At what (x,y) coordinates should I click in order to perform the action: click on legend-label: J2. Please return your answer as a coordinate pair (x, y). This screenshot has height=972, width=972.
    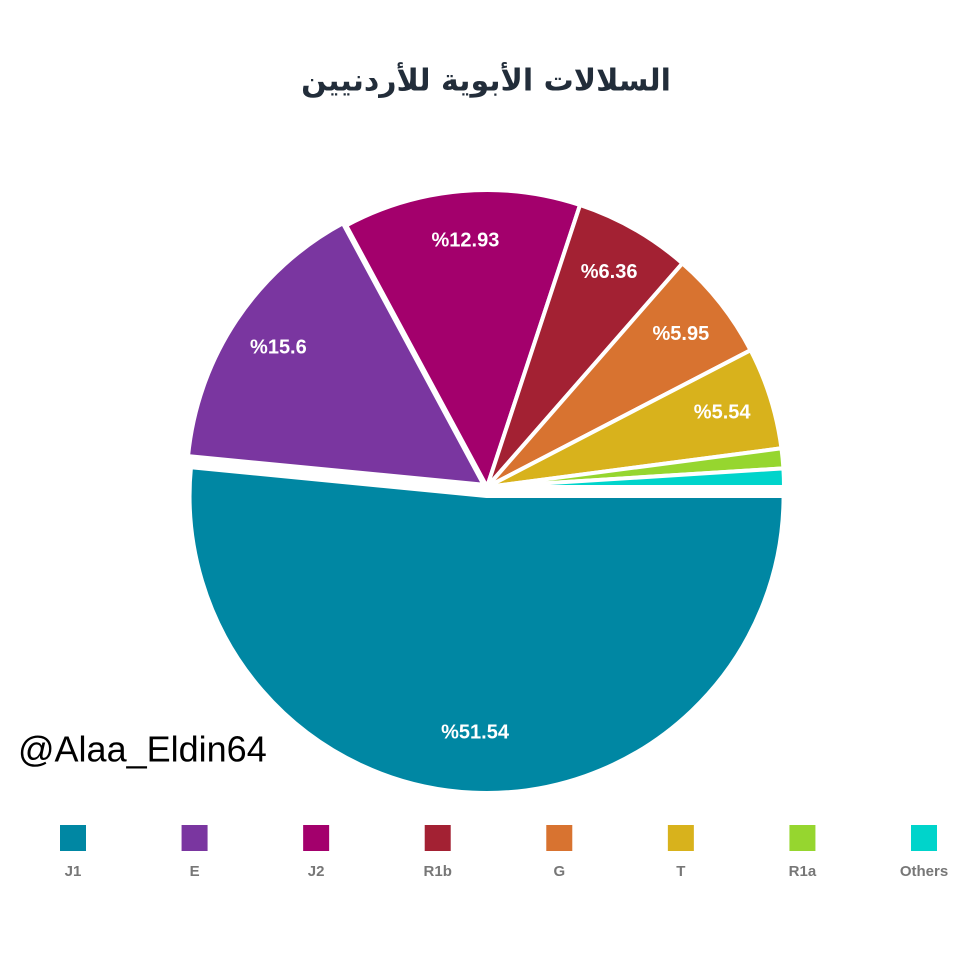
    Looking at the image, I should click on (316, 871).